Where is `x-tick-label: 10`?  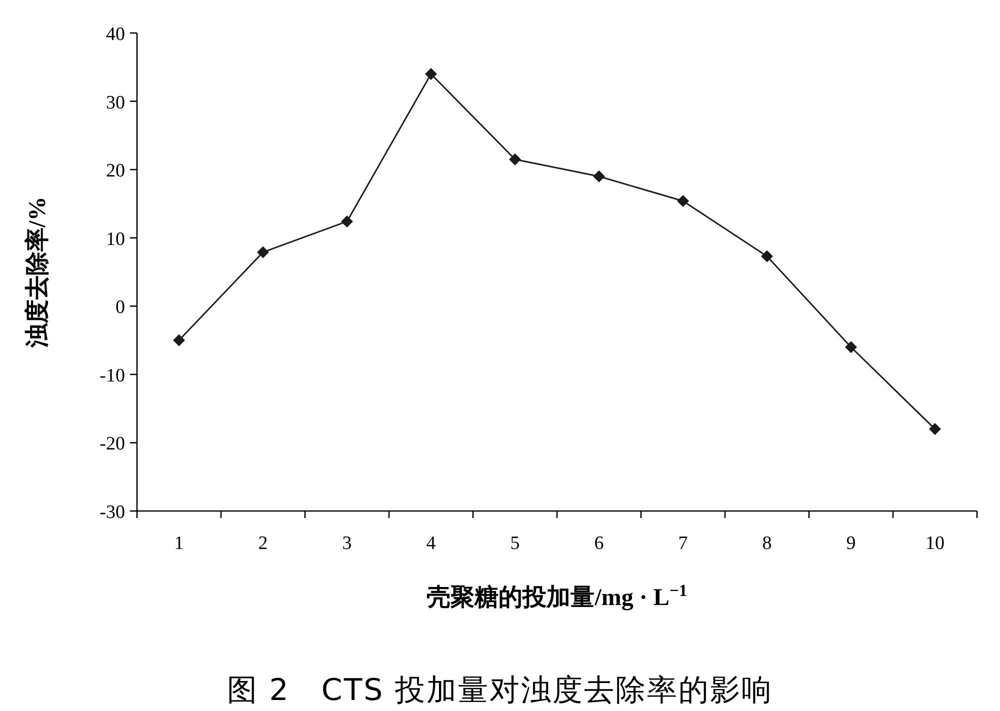
x-tick-label: 10 is located at coordinates (935, 543).